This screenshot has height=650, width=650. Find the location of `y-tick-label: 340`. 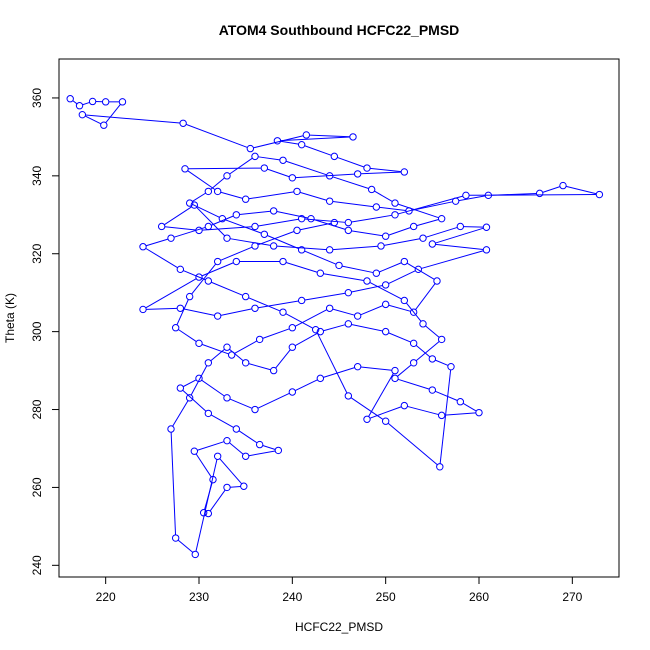

y-tick-label: 340 is located at coordinates (37, 176).